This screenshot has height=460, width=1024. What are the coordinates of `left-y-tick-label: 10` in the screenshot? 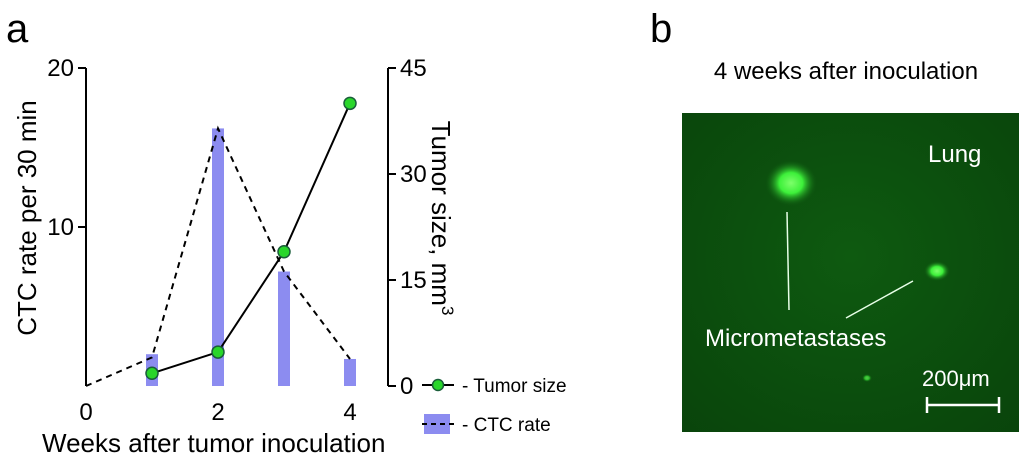 It's located at (60, 227).